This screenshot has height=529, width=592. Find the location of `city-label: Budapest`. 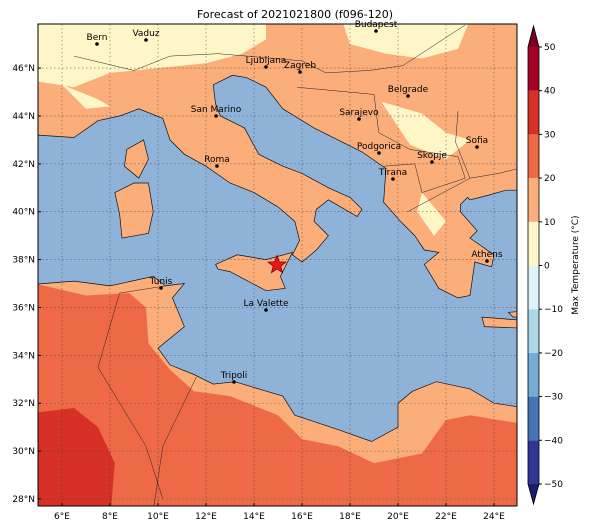

city-label: Budapest is located at coordinates (376, 25).